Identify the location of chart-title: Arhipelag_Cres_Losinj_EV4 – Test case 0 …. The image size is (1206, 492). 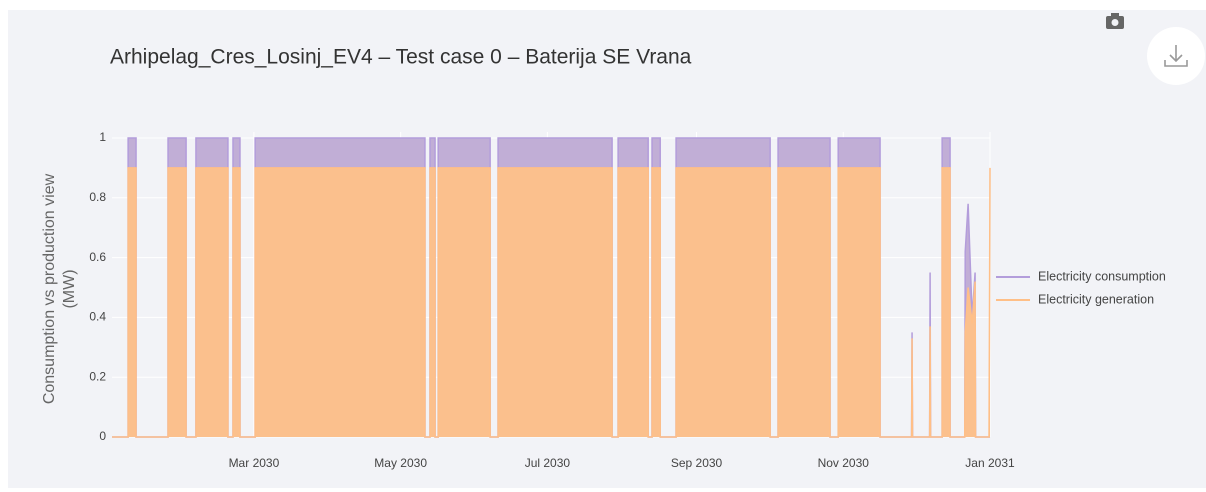
(401, 57).